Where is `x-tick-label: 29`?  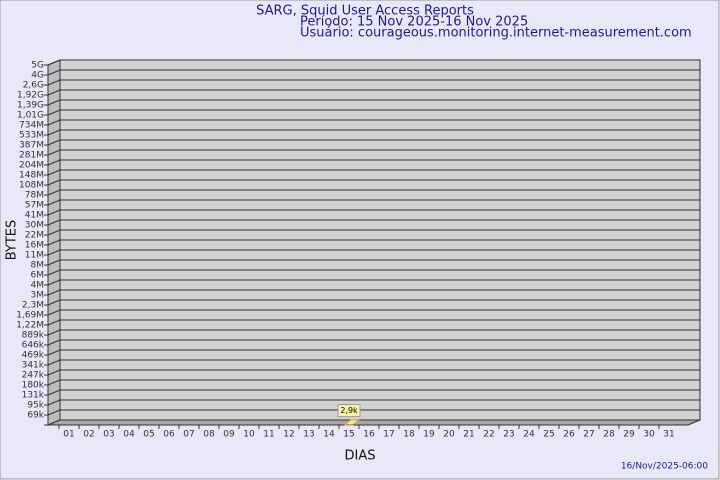 x-tick-label: 29 is located at coordinates (629, 435).